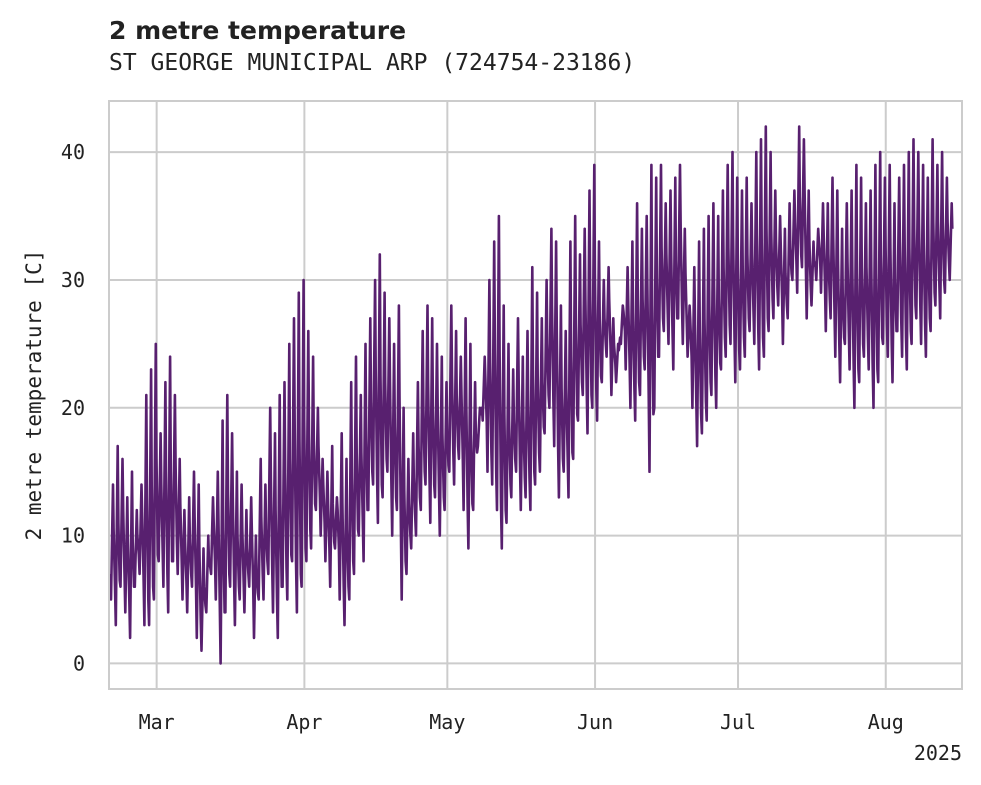 The height and width of the screenshot is (785, 981). Describe the element at coordinates (79, 663) in the screenshot. I see `y-tick-label: 0` at that location.